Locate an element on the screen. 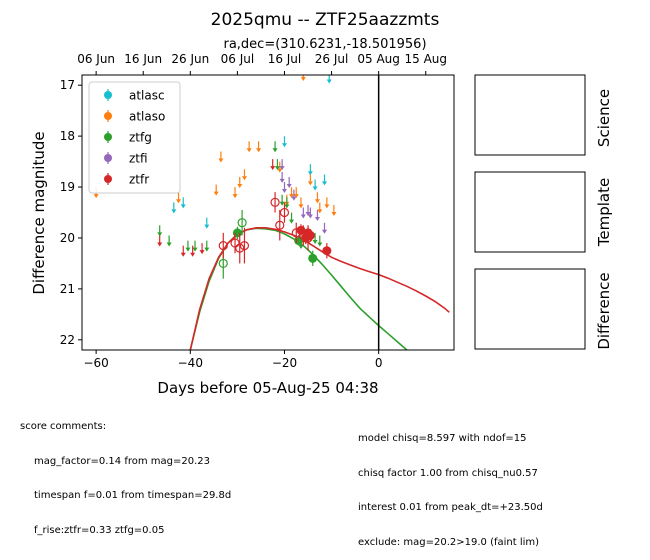 The width and height of the screenshot is (650, 560). data-point-ztfg is located at coordinates (313, 258).